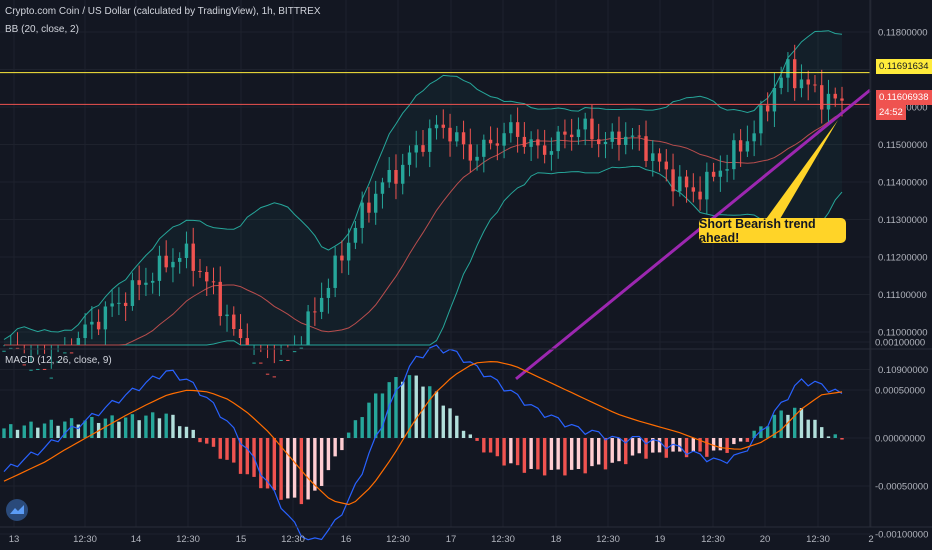 The image size is (932, 550). What do you see at coordinates (14, 539) in the screenshot?
I see `time-axis-label: 13` at bounding box center [14, 539].